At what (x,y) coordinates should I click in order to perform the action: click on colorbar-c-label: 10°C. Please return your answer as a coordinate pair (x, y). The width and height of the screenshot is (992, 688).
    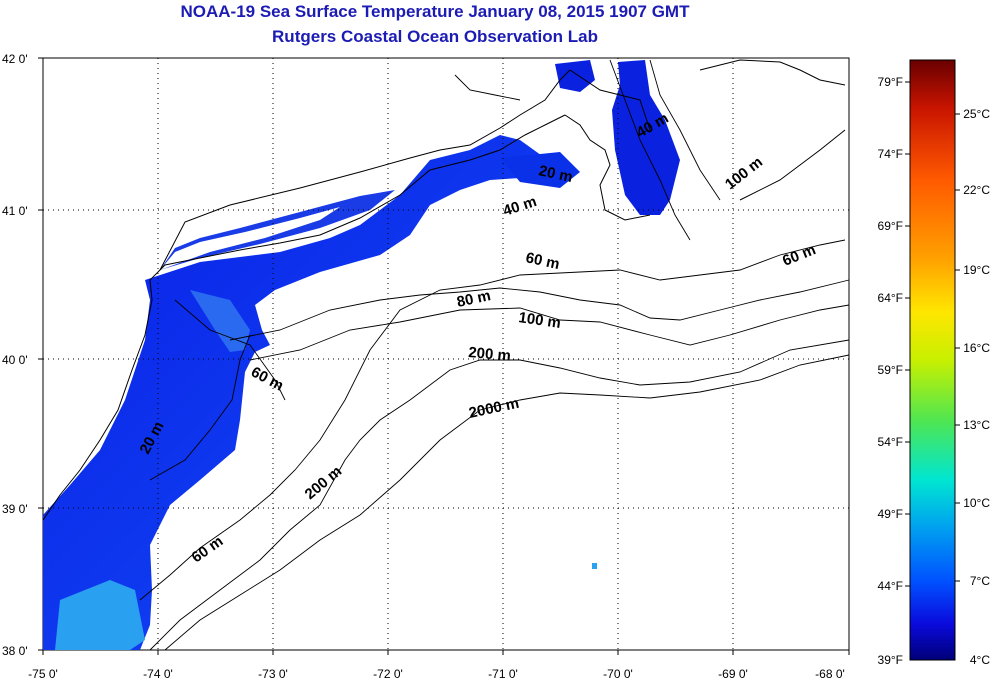
    Looking at the image, I should click on (976, 503).